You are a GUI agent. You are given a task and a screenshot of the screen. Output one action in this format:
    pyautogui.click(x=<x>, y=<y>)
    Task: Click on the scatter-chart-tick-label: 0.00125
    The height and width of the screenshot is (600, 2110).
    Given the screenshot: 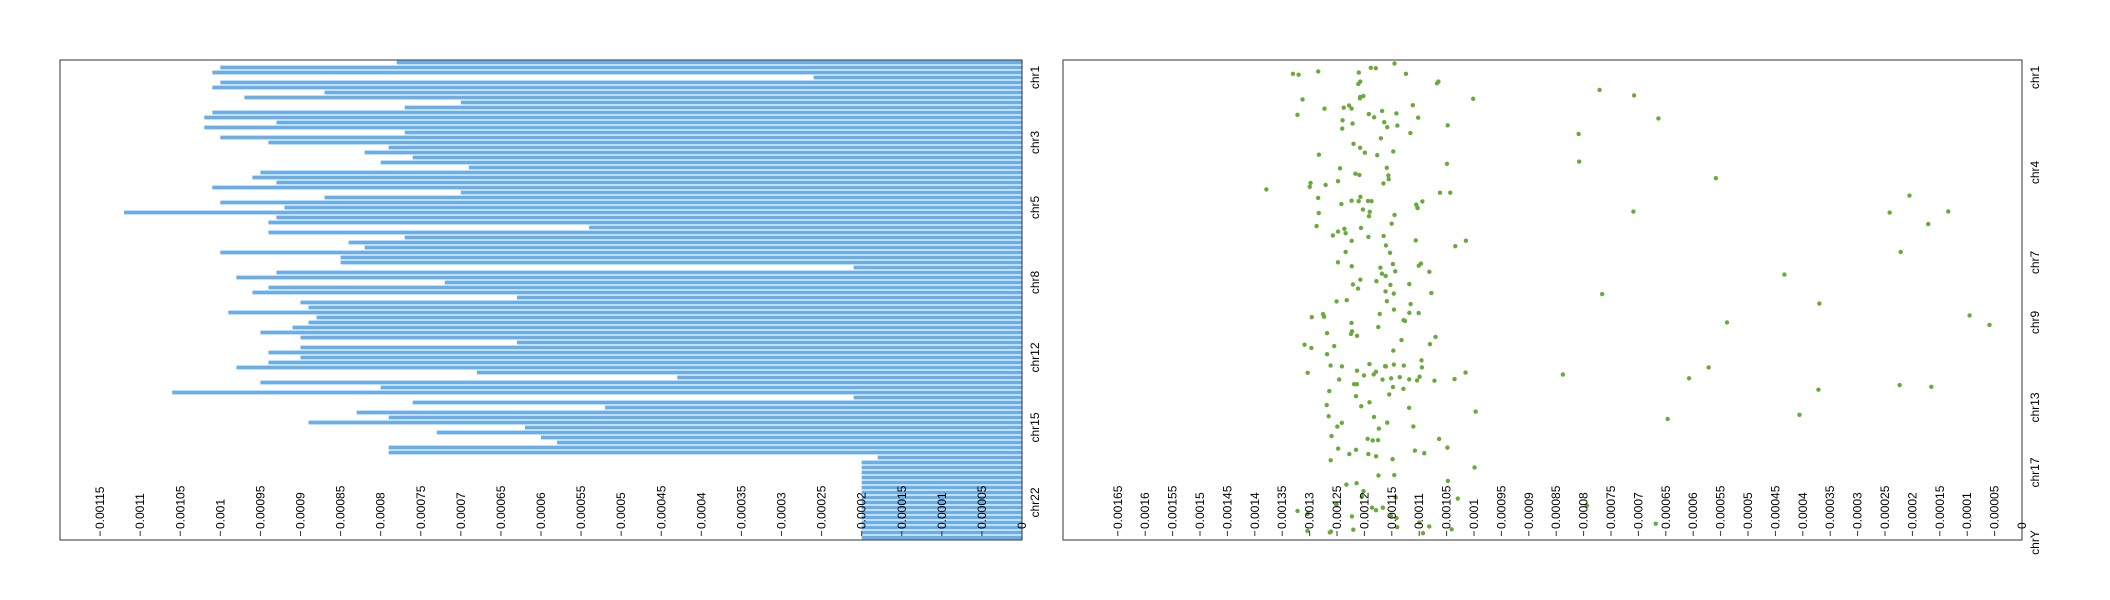 What is the action you would take?
    pyautogui.click(x=1337, y=507)
    